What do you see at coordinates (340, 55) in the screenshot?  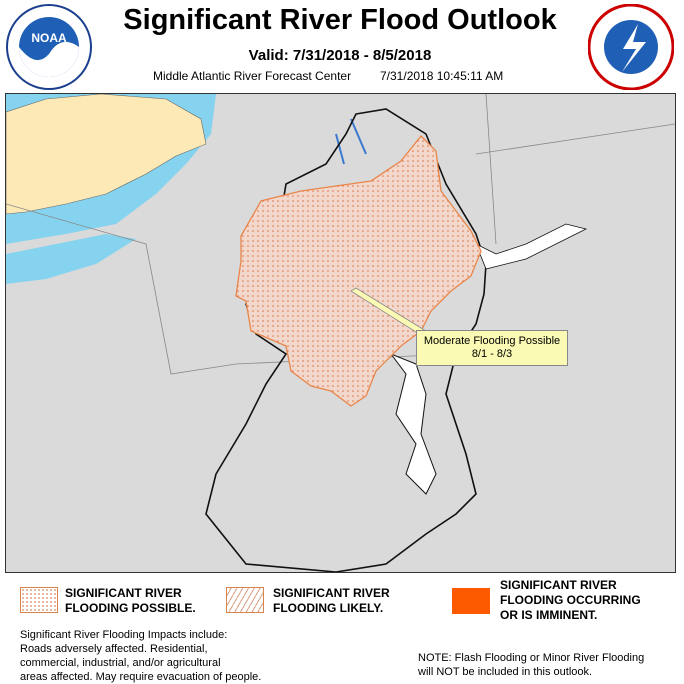 I see `valid-range: Valid: 7/31/2018 - 8/5/2018` at bounding box center [340, 55].